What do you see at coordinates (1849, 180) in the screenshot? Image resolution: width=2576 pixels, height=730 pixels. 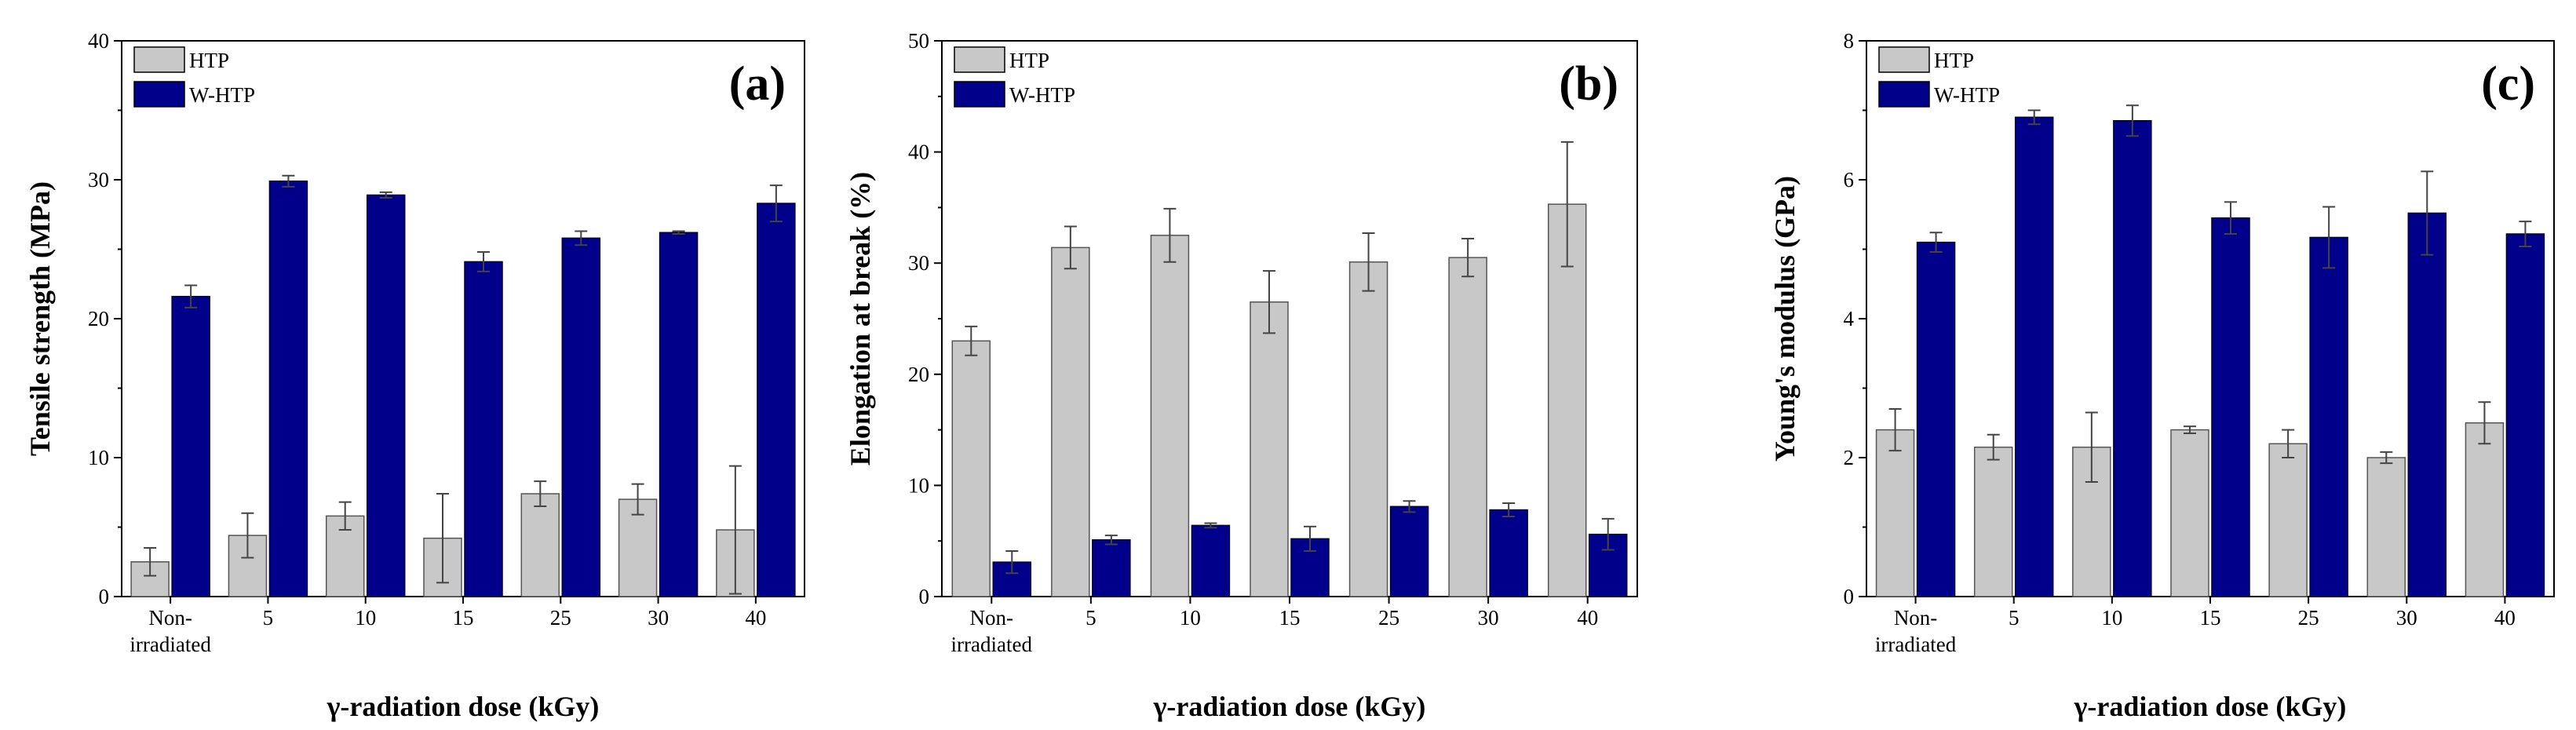 I see `y-tick-label: 6` at bounding box center [1849, 180].